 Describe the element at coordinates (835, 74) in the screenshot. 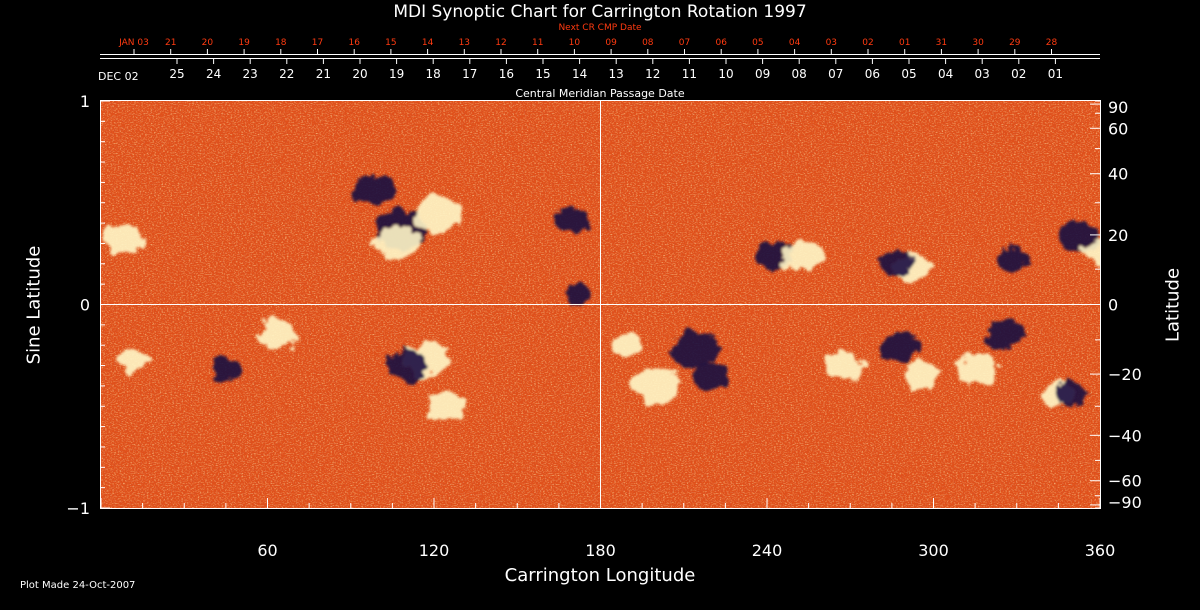

I see `cmp-tick-label: 07` at that location.